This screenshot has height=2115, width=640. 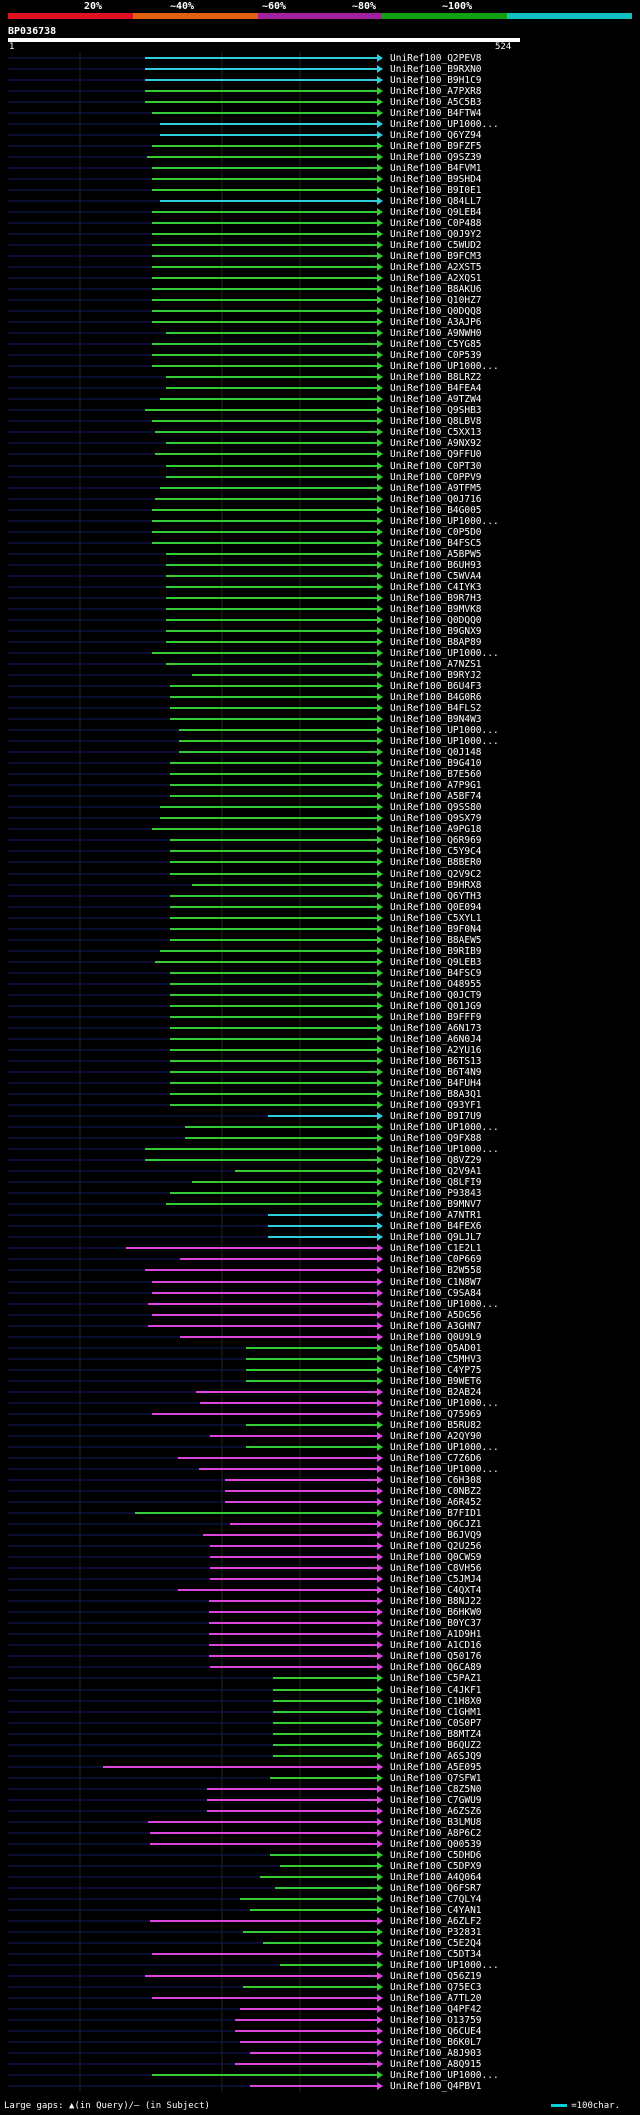 I want to click on hit-label: UniRef100_Q6YTH3, so click(x=436, y=896).